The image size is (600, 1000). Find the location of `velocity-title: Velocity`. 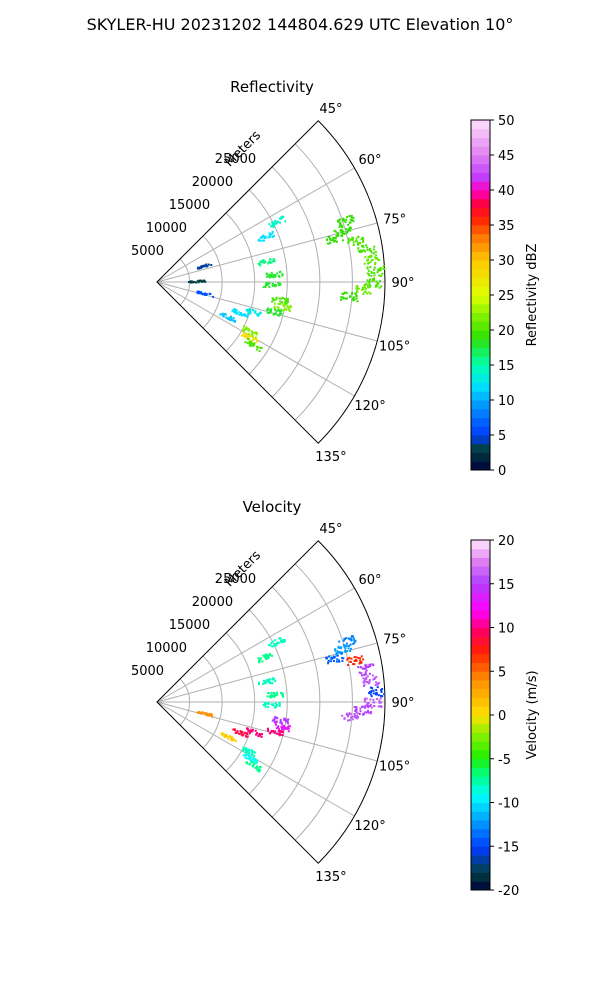

velocity-title: Velocity is located at coordinates (272, 507).